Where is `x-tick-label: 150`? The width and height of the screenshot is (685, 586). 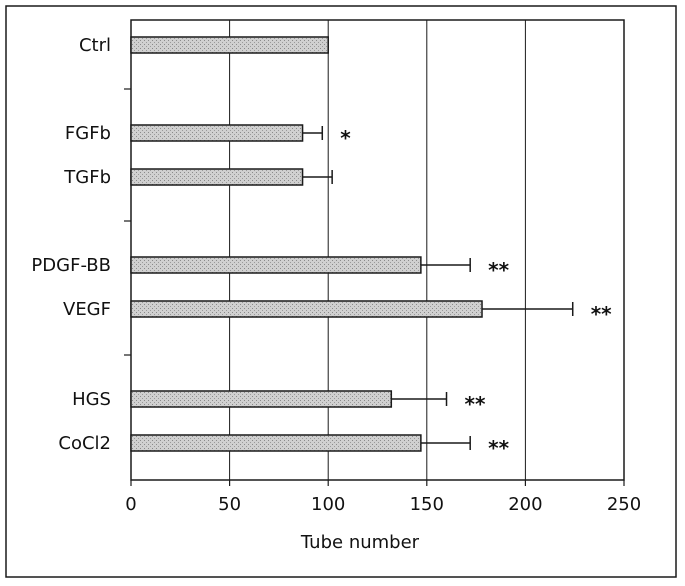
x-tick-label: 150 is located at coordinates (427, 504).